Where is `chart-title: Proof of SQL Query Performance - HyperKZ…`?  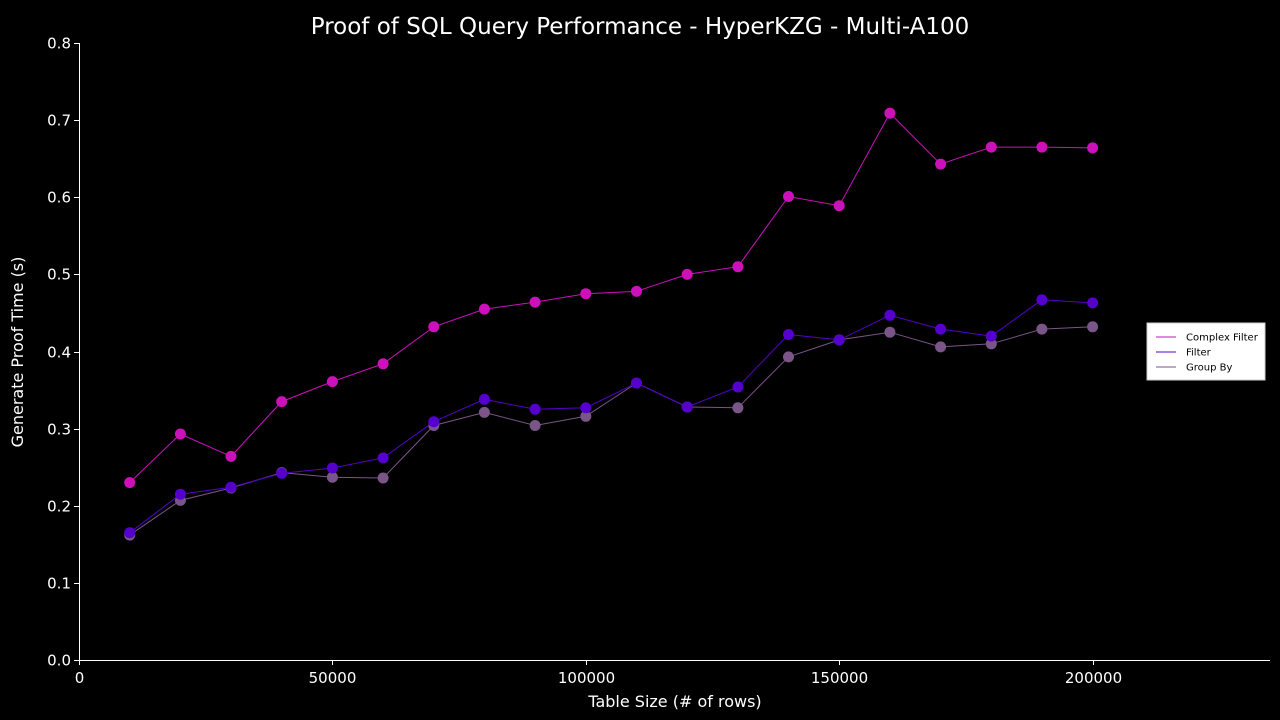 chart-title: Proof of SQL Query Performance - HyperKZ… is located at coordinates (640, 27).